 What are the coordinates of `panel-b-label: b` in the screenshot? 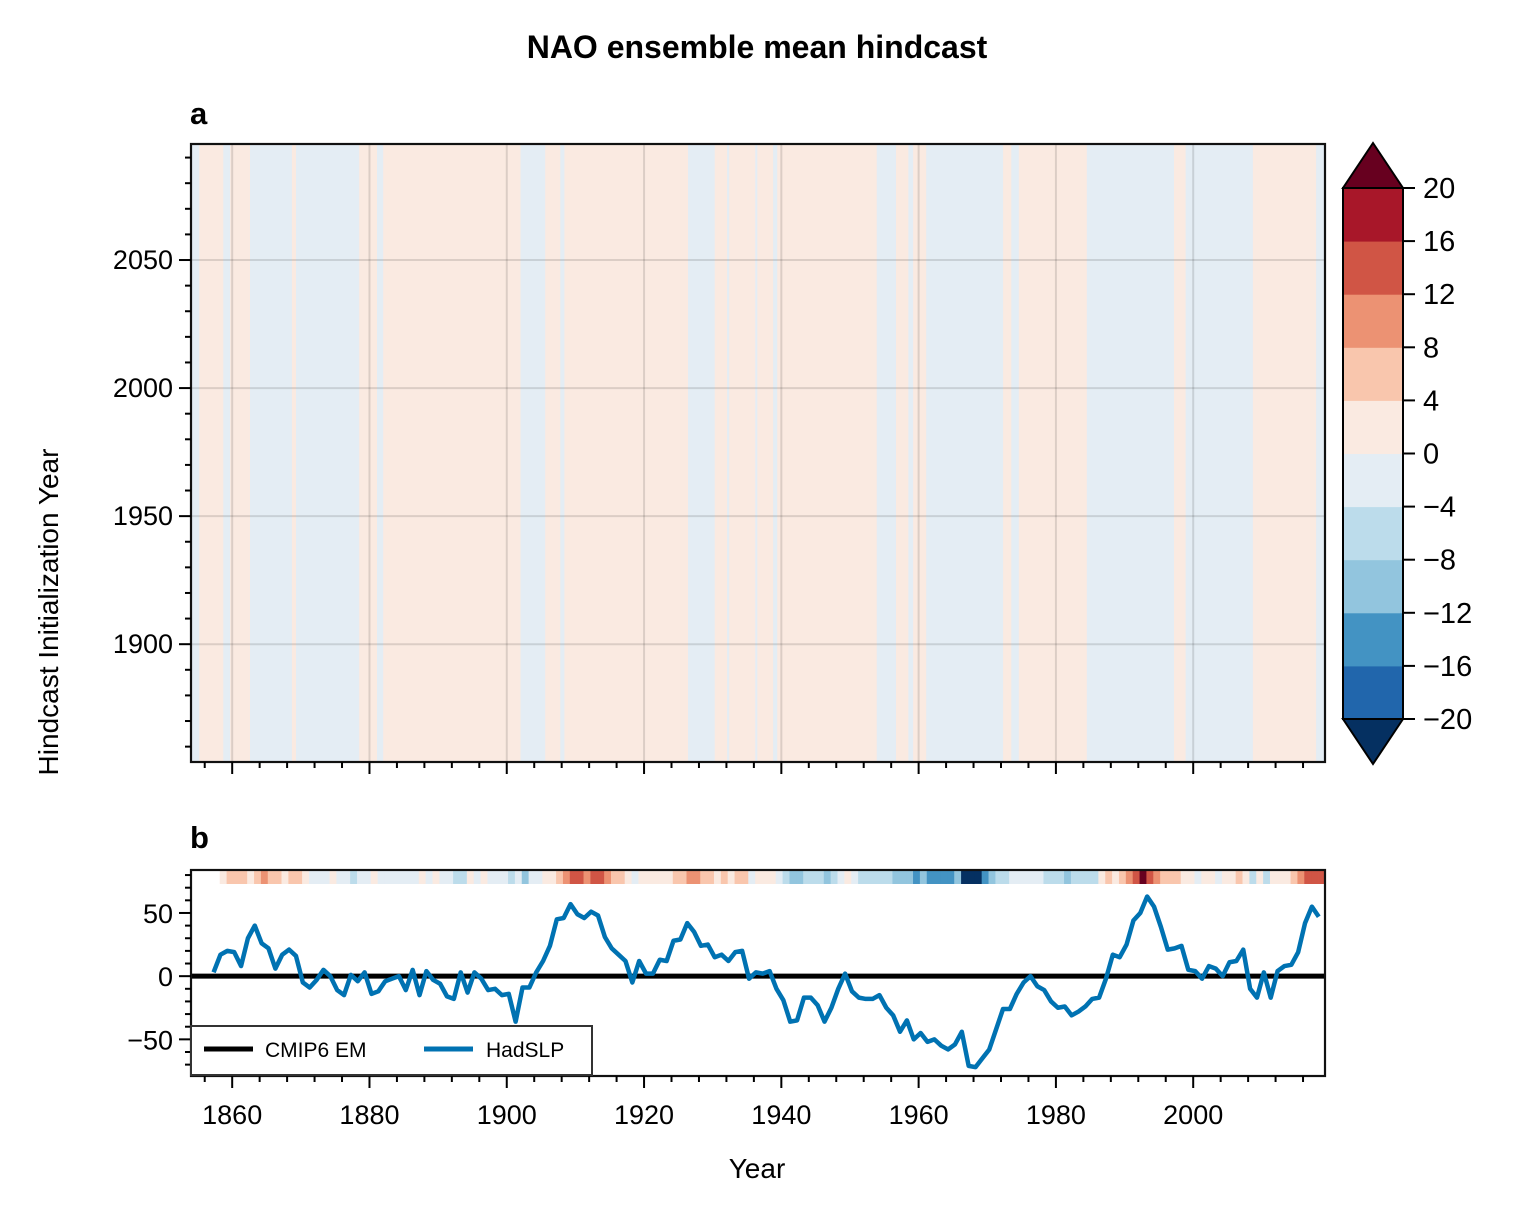 It's located at (199, 837).